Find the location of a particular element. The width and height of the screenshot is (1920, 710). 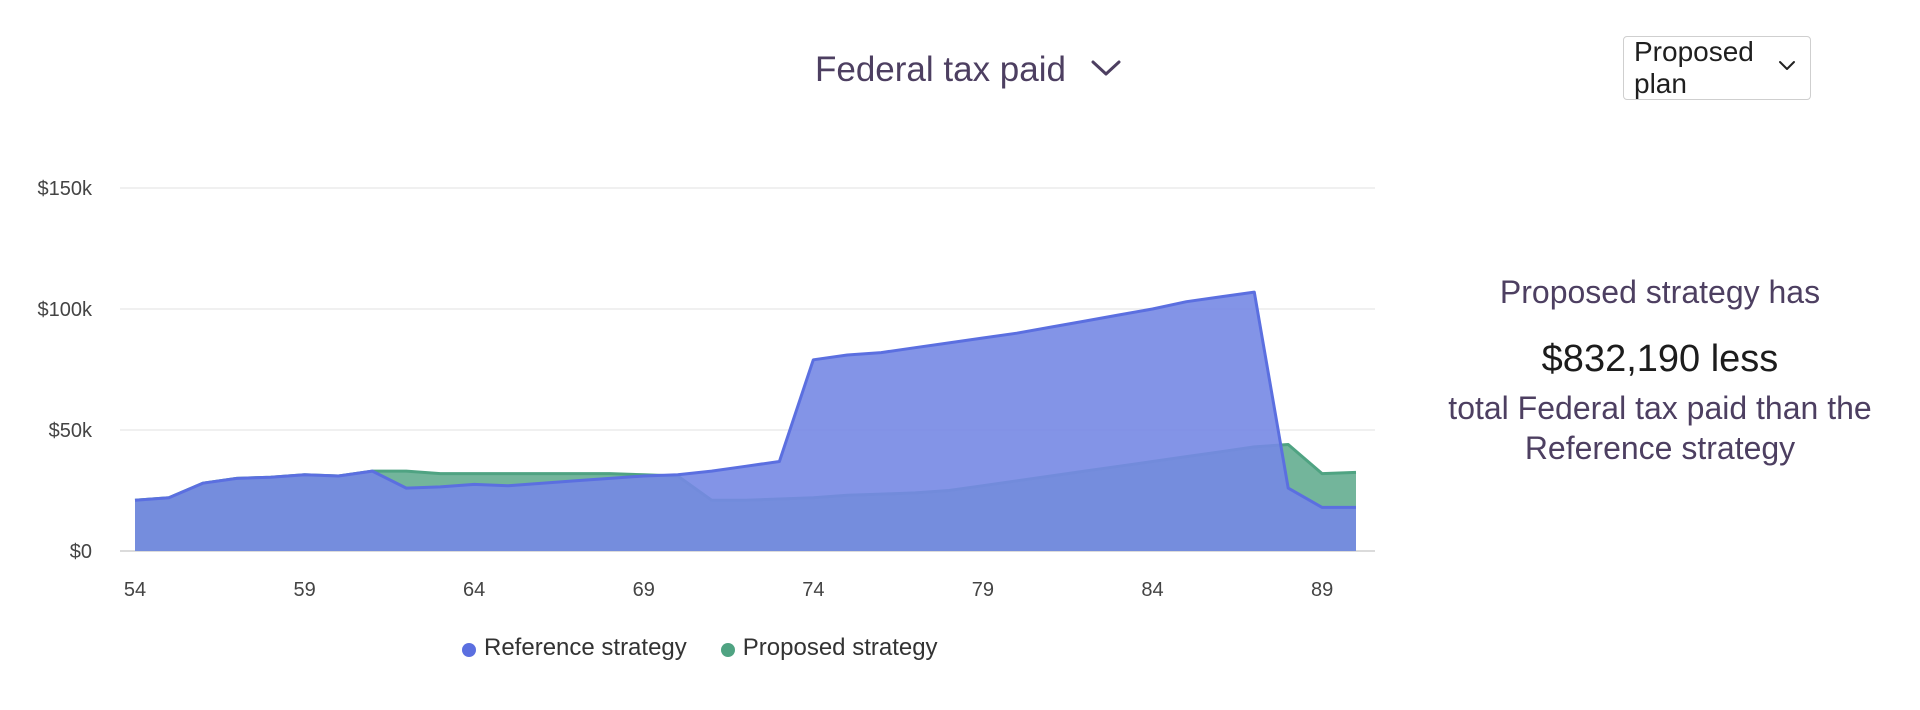

y-tick-label: $0 is located at coordinates (81, 552).